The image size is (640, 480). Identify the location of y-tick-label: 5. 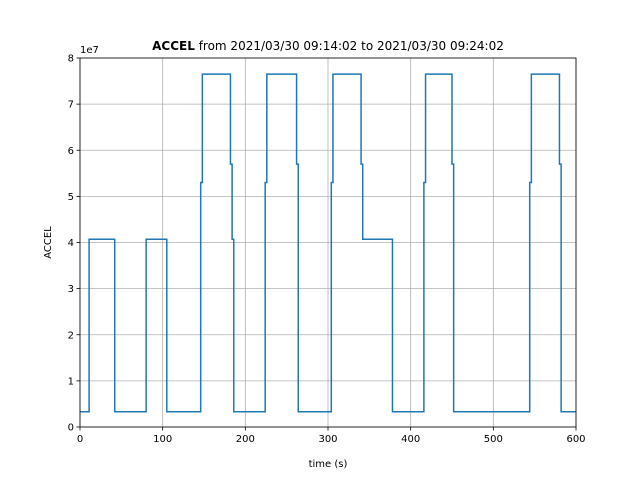
(71, 197).